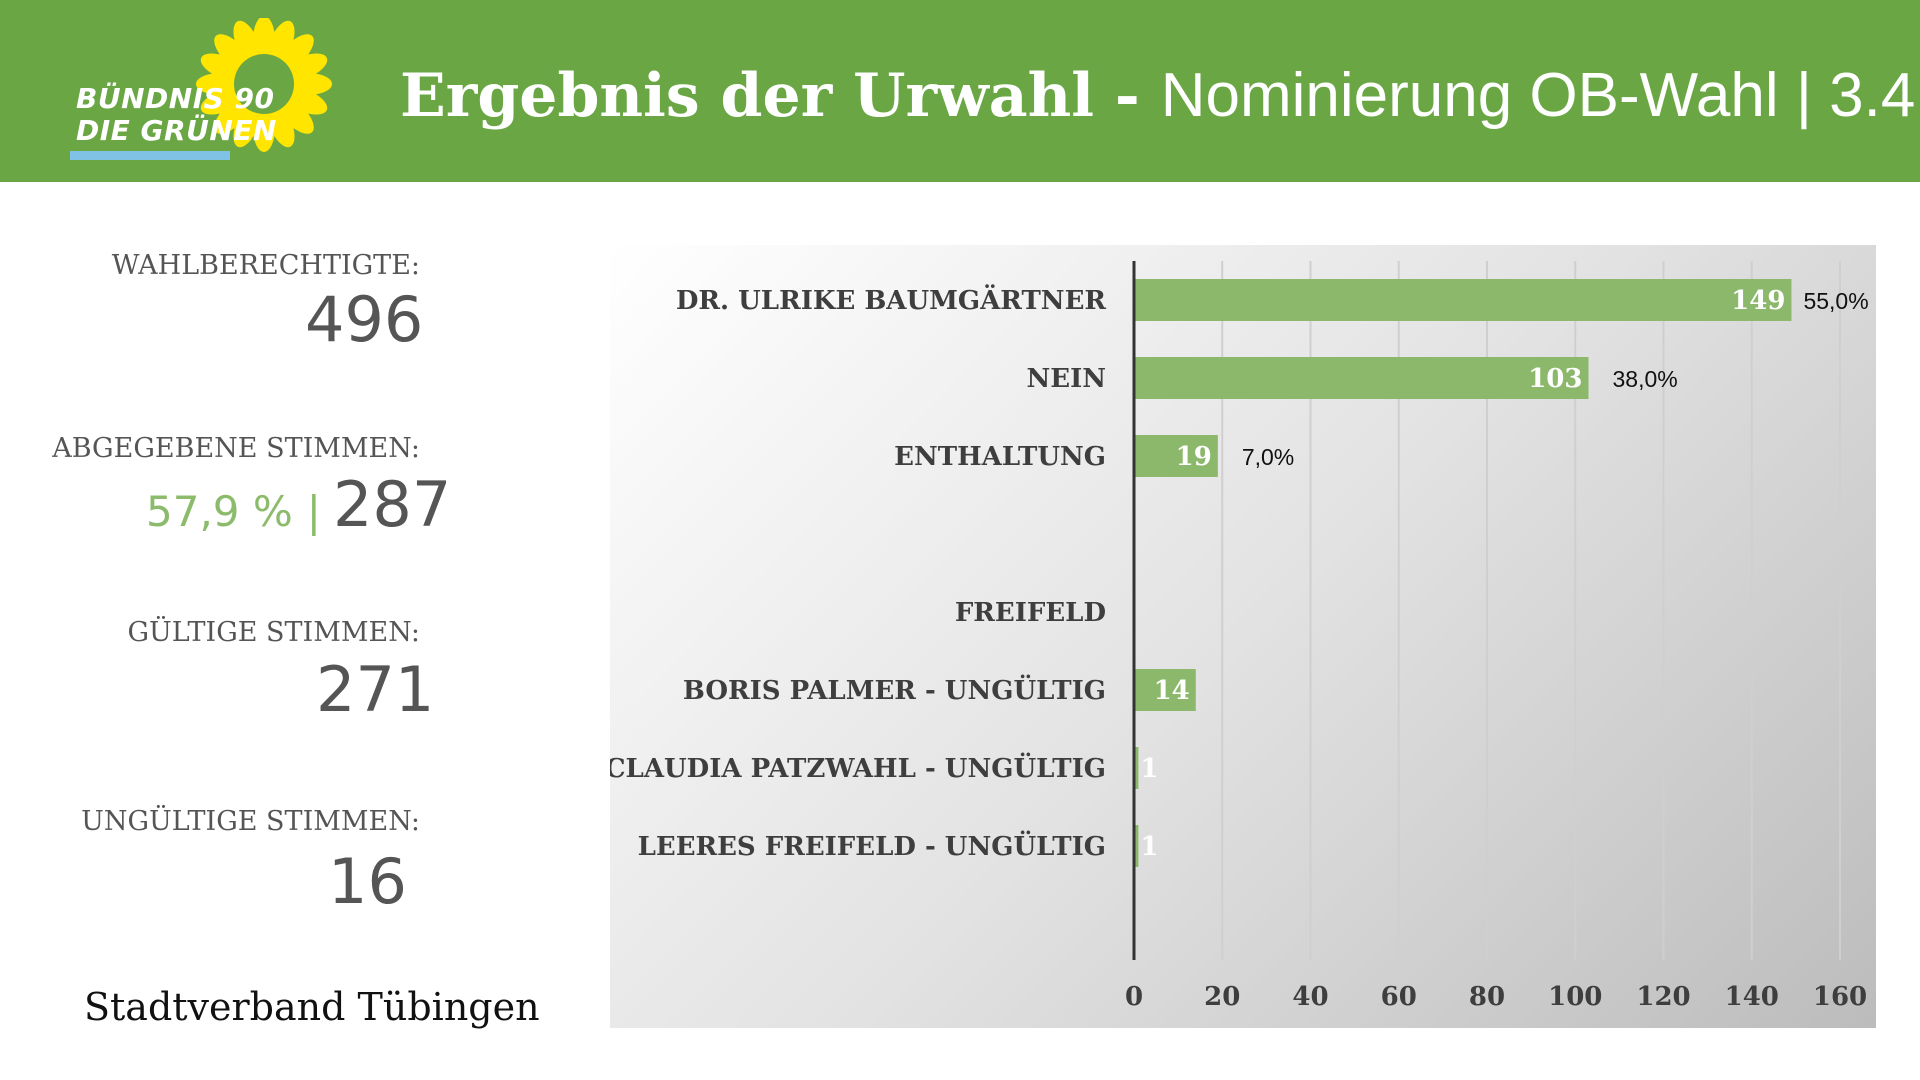 The image size is (1920, 1080). Describe the element at coordinates (1172, 691) in the screenshot. I see `bar-value-label: 14` at that location.